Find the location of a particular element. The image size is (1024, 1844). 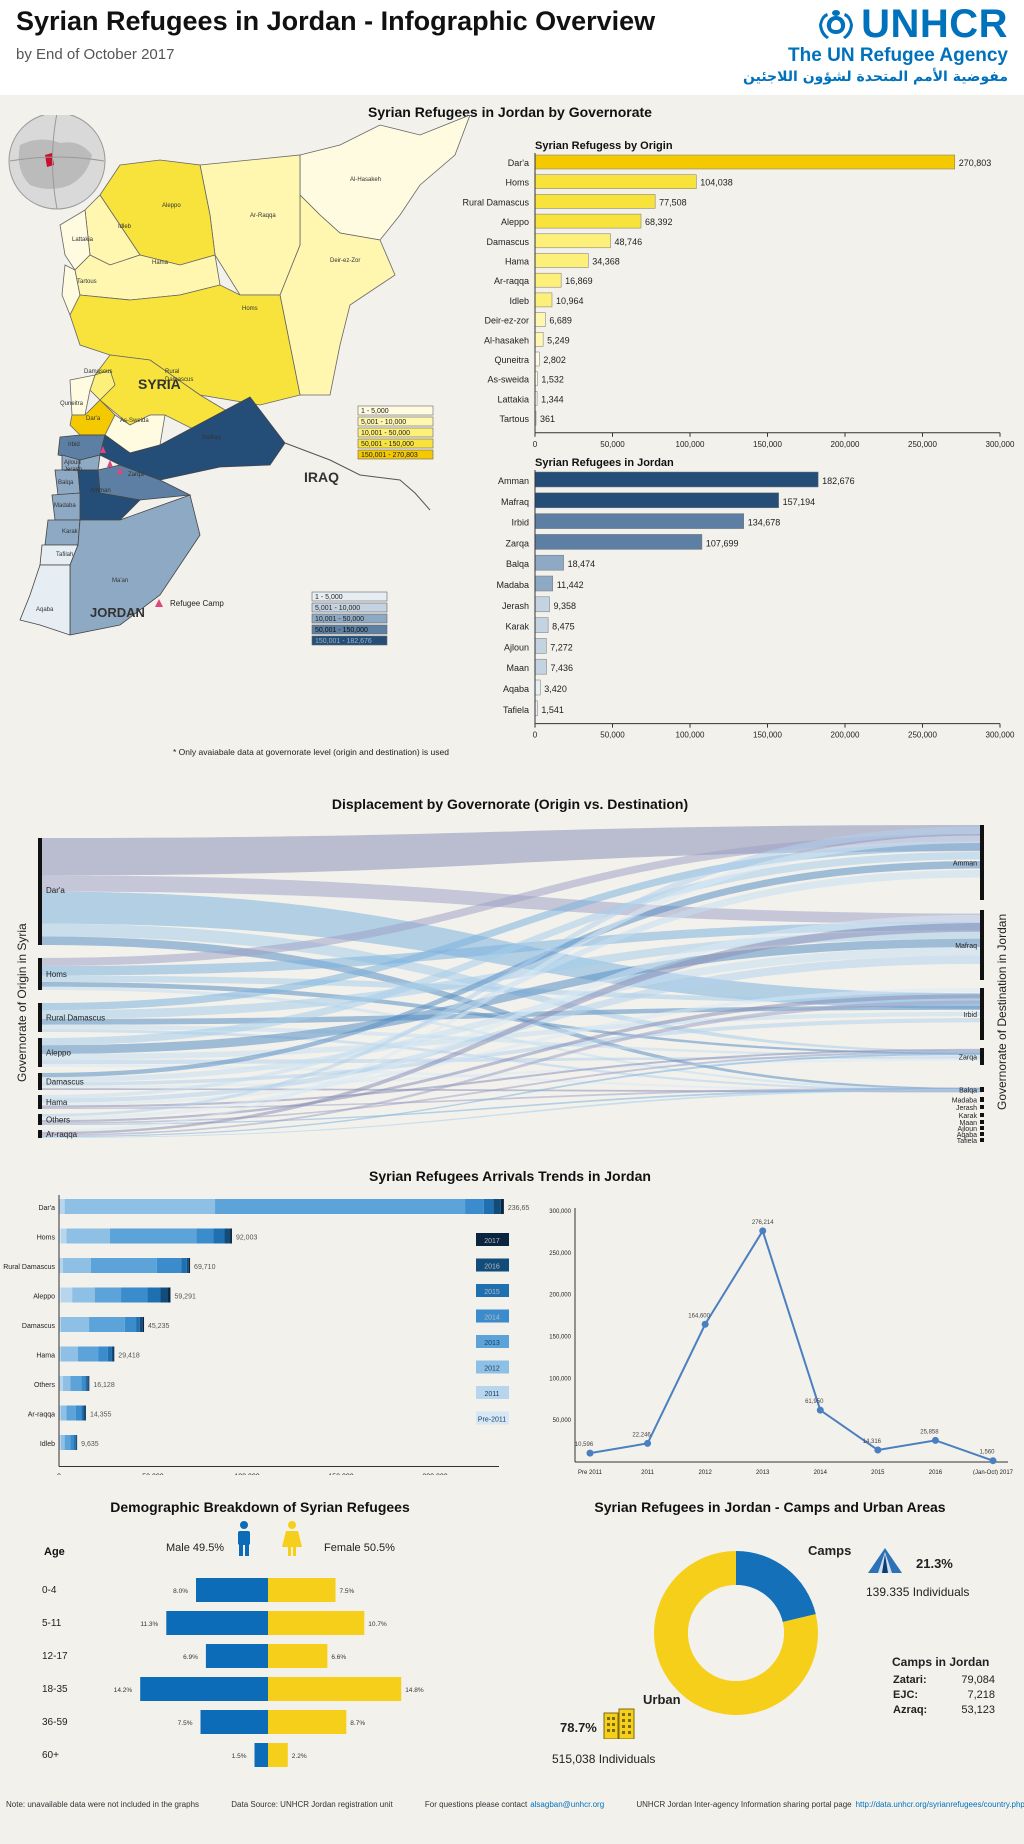

sankey-origin-label: Damascus is located at coordinates (65, 1082).